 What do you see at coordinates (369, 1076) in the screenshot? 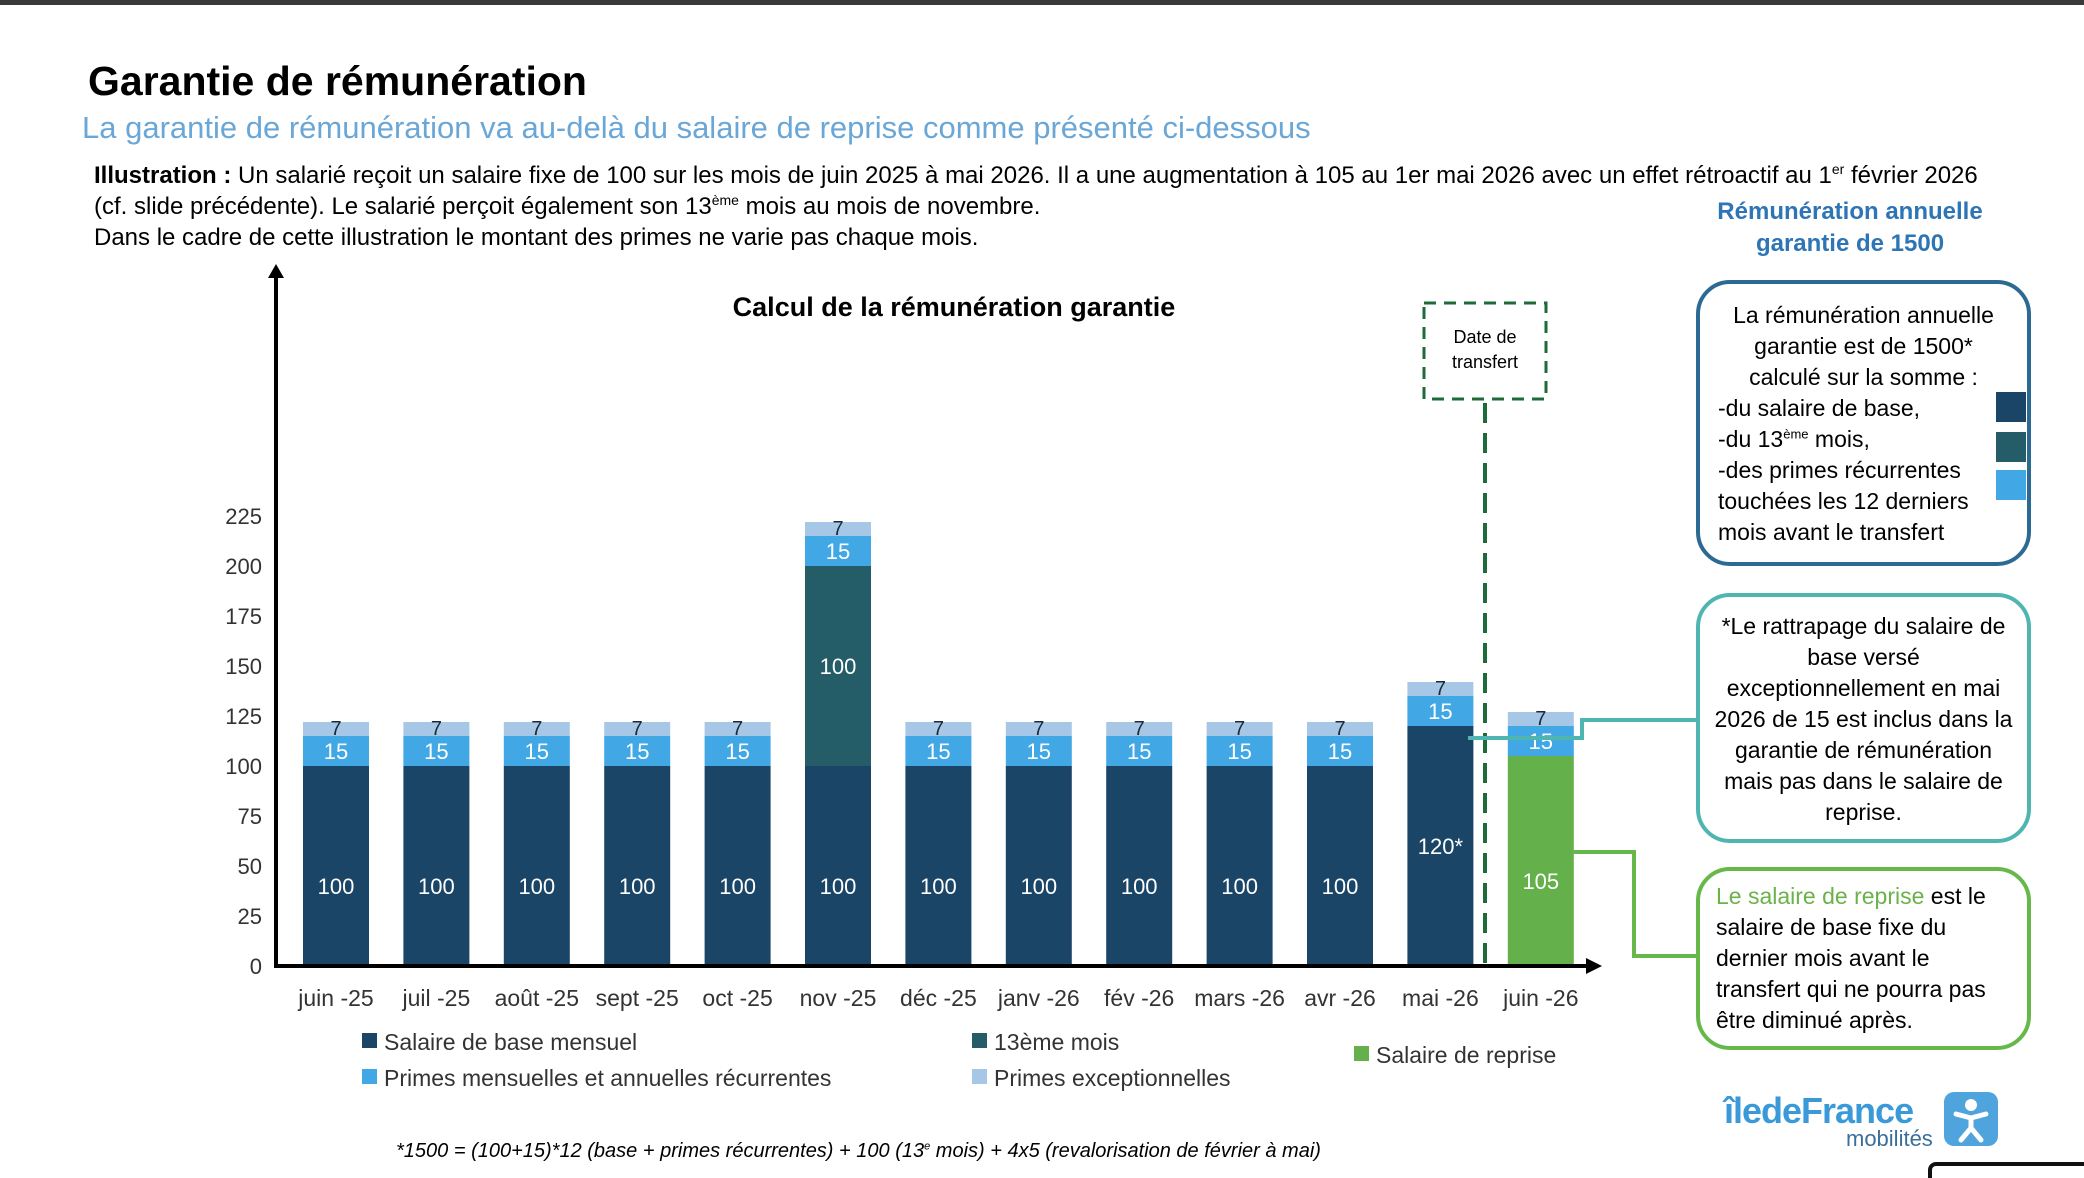
I see `legend-swatch-primes_recurrentes` at bounding box center [369, 1076].